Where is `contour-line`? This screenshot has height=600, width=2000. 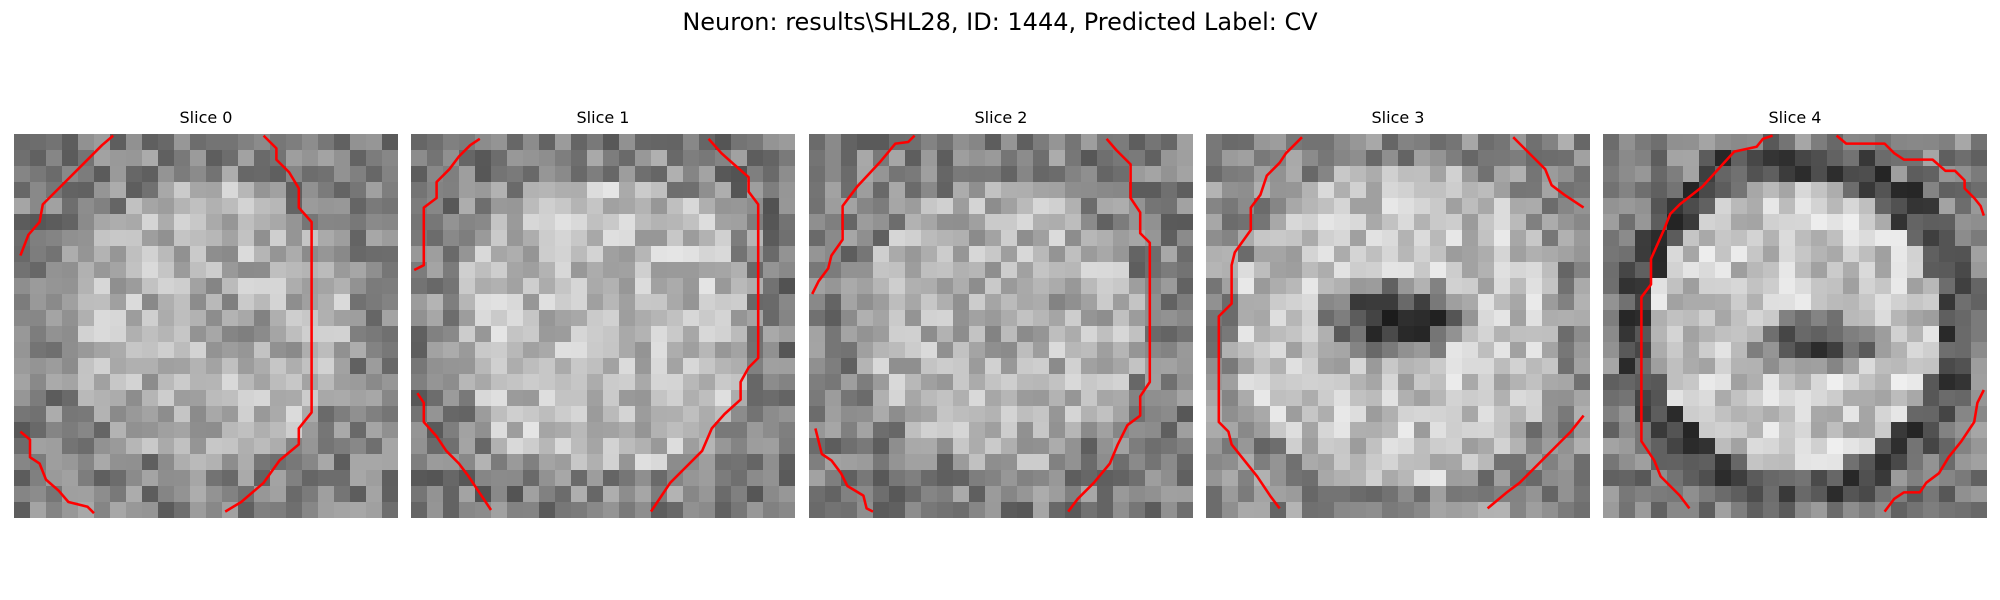
contour-line is located at coordinates (704, 325).